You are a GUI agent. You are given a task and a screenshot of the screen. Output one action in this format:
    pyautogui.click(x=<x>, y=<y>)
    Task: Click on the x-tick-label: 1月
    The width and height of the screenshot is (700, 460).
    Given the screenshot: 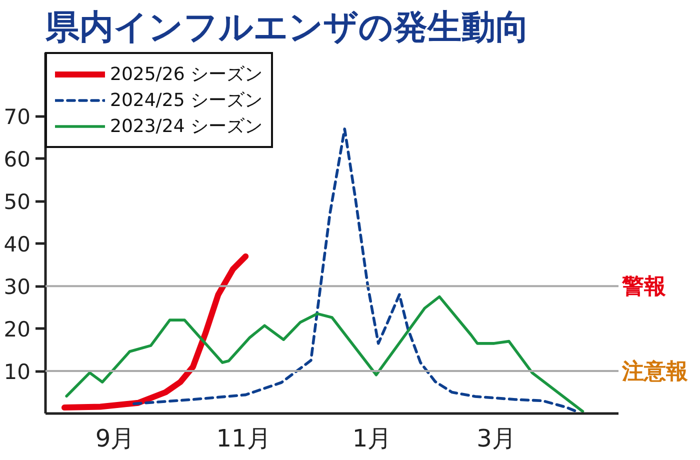 What is the action you would take?
    pyautogui.click(x=372, y=438)
    